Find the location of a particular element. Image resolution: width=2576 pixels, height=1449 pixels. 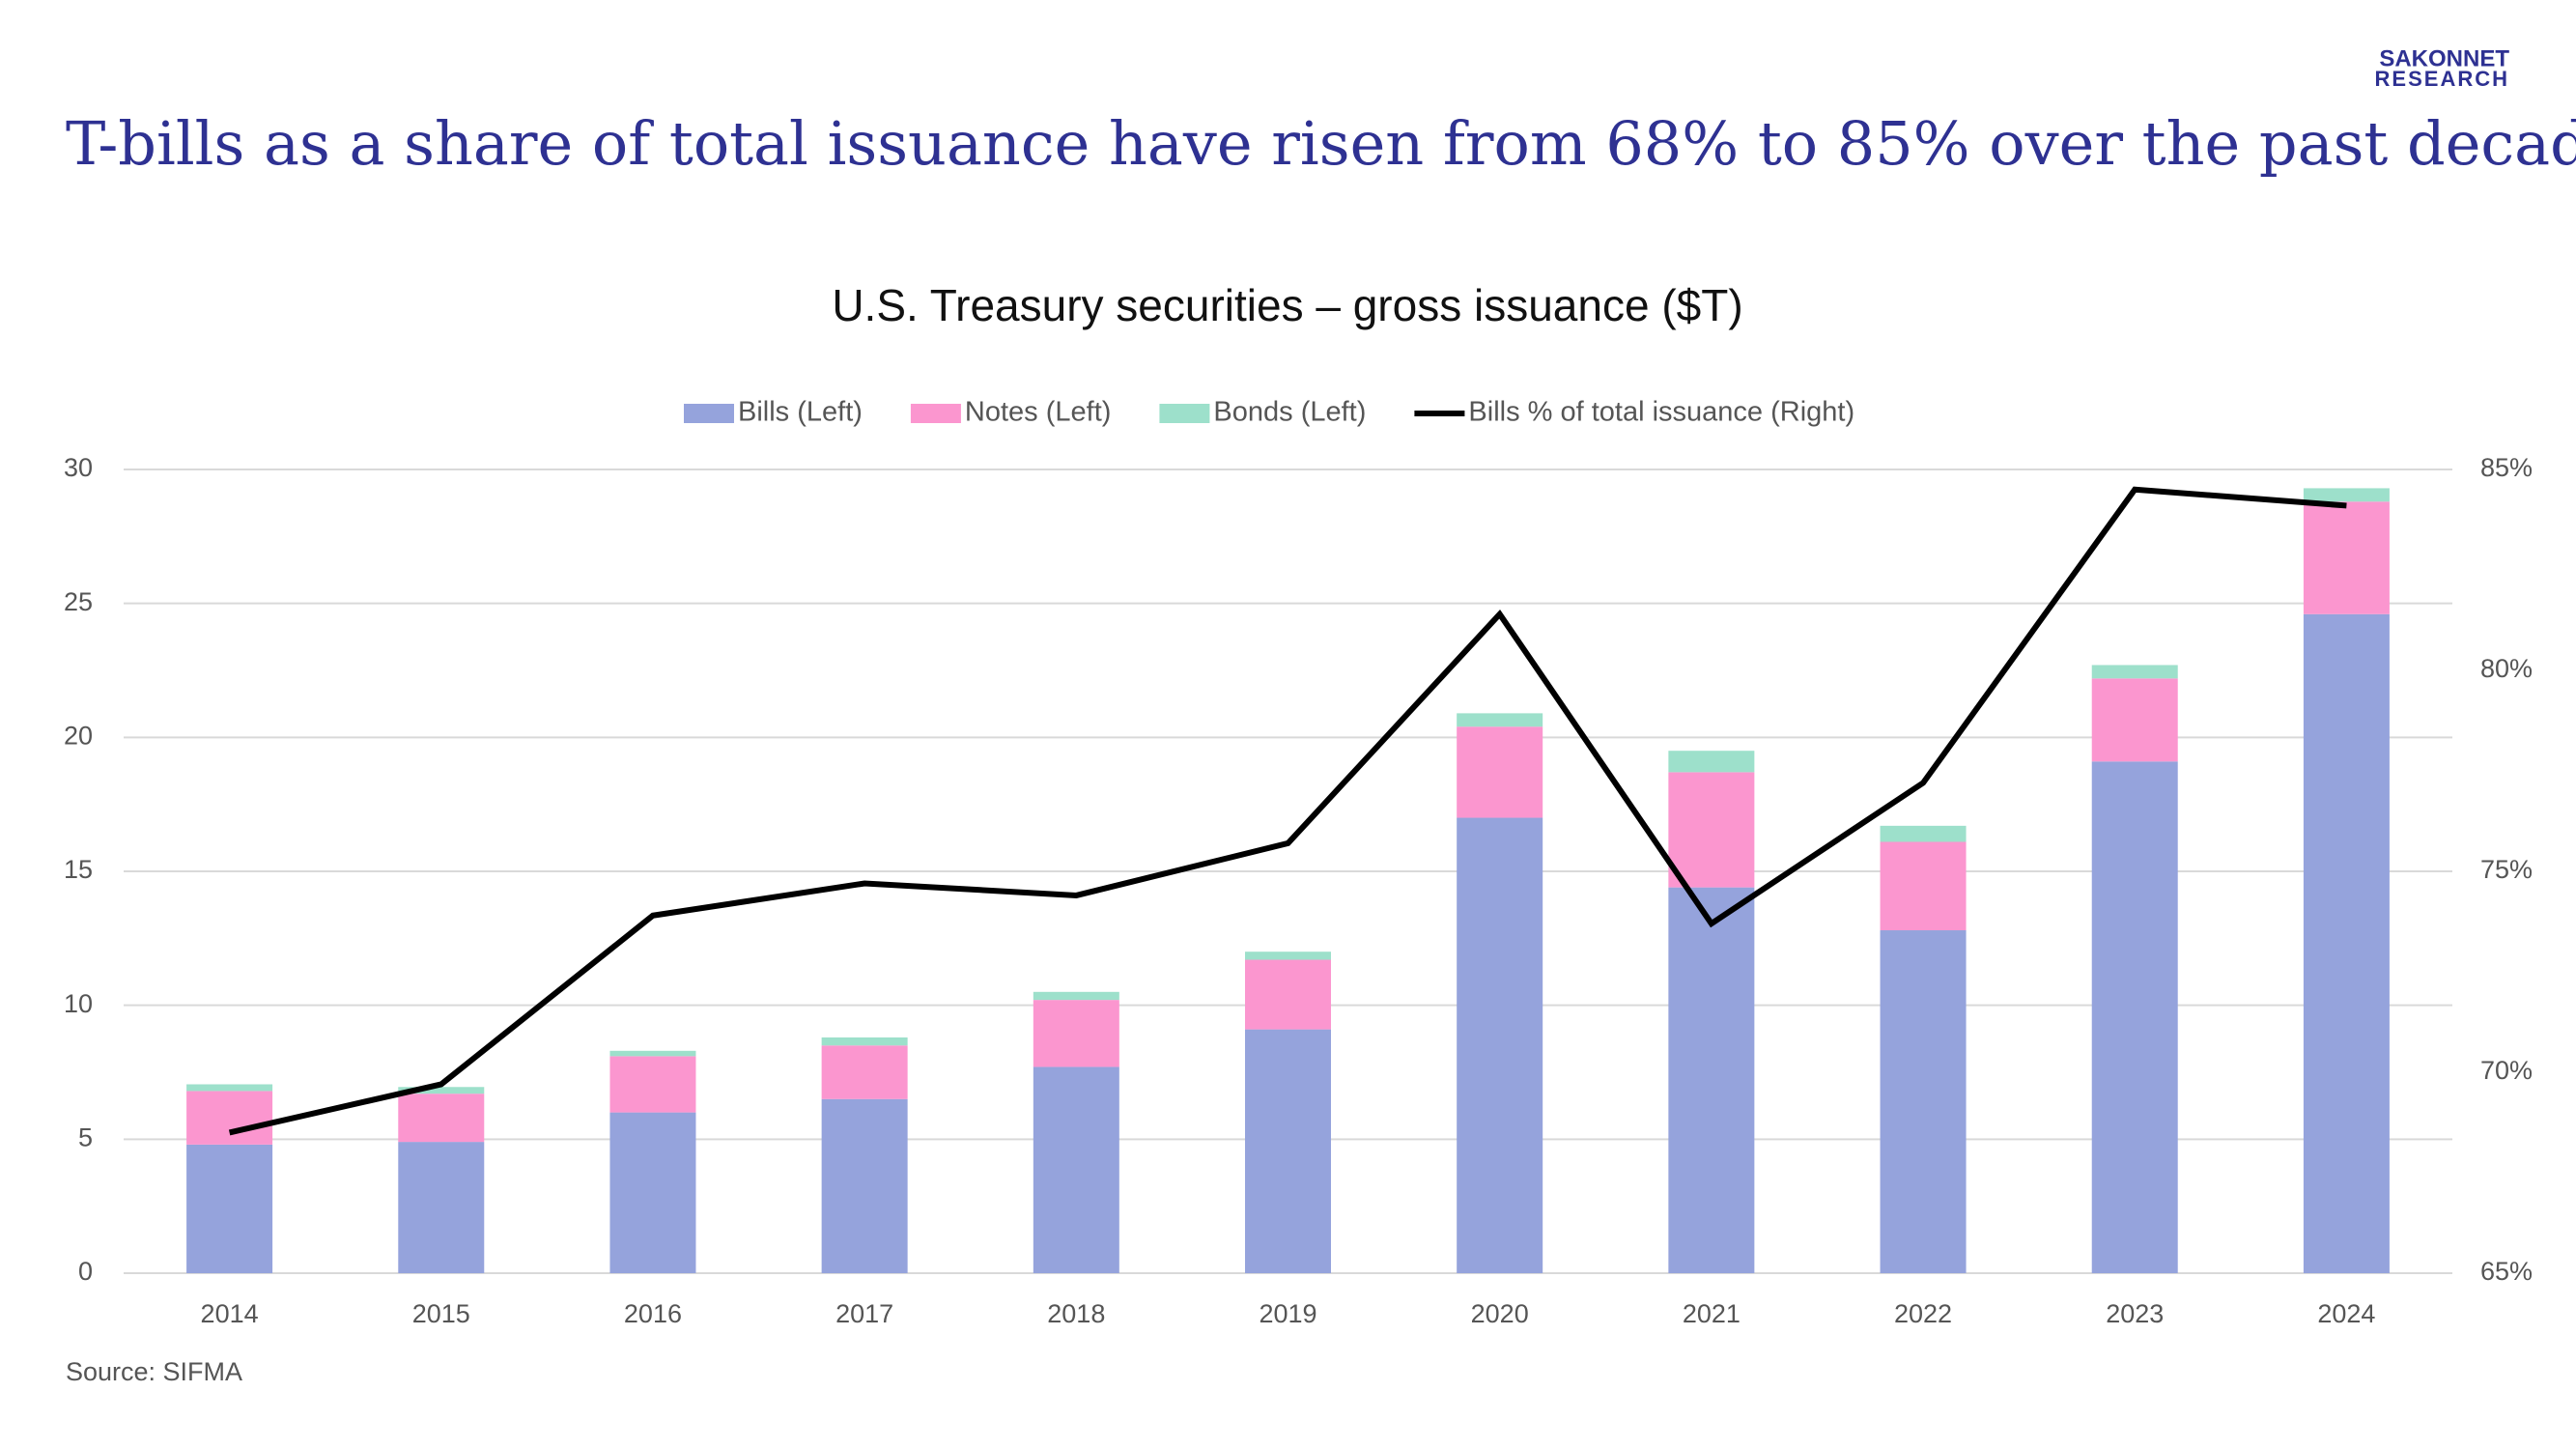

x-tick-label: 2021 is located at coordinates (1712, 1313).